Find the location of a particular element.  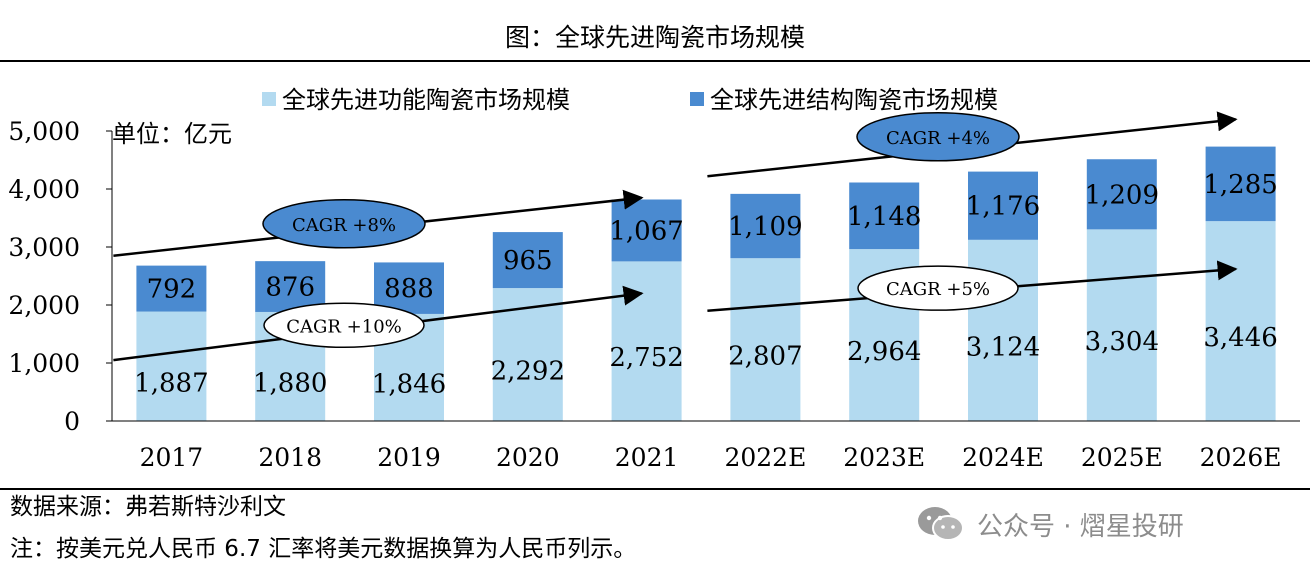

cagr-label: CAGR +4% is located at coordinates (938, 138).